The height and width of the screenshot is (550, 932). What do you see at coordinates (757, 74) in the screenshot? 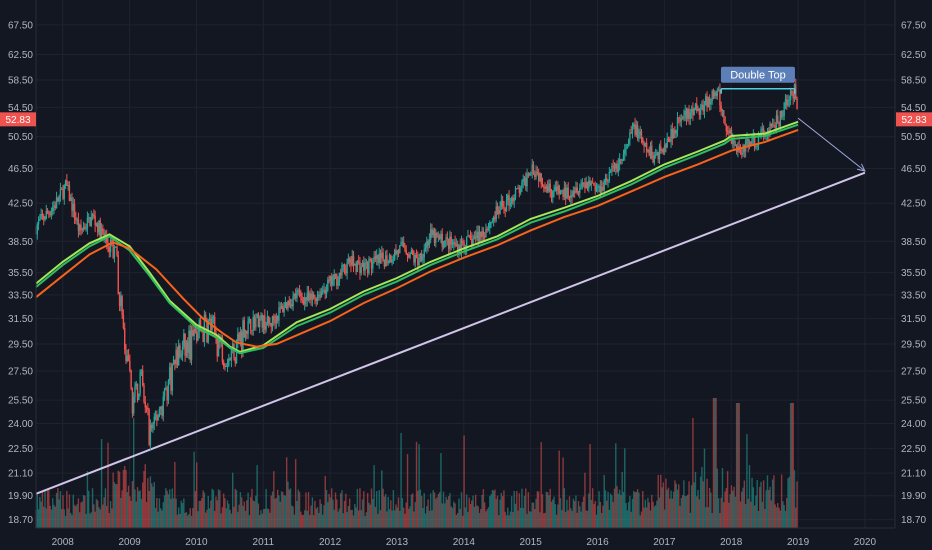
I see `double-top-label-box` at bounding box center [757, 74].